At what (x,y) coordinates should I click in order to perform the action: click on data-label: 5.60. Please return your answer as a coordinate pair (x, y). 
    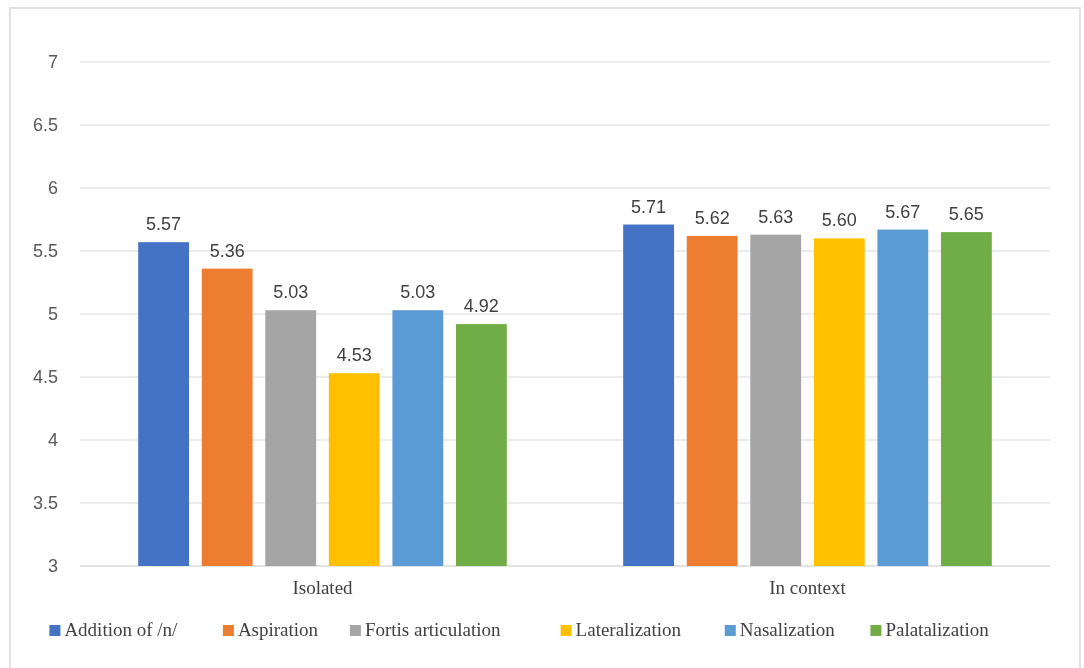
    Looking at the image, I should click on (839, 220).